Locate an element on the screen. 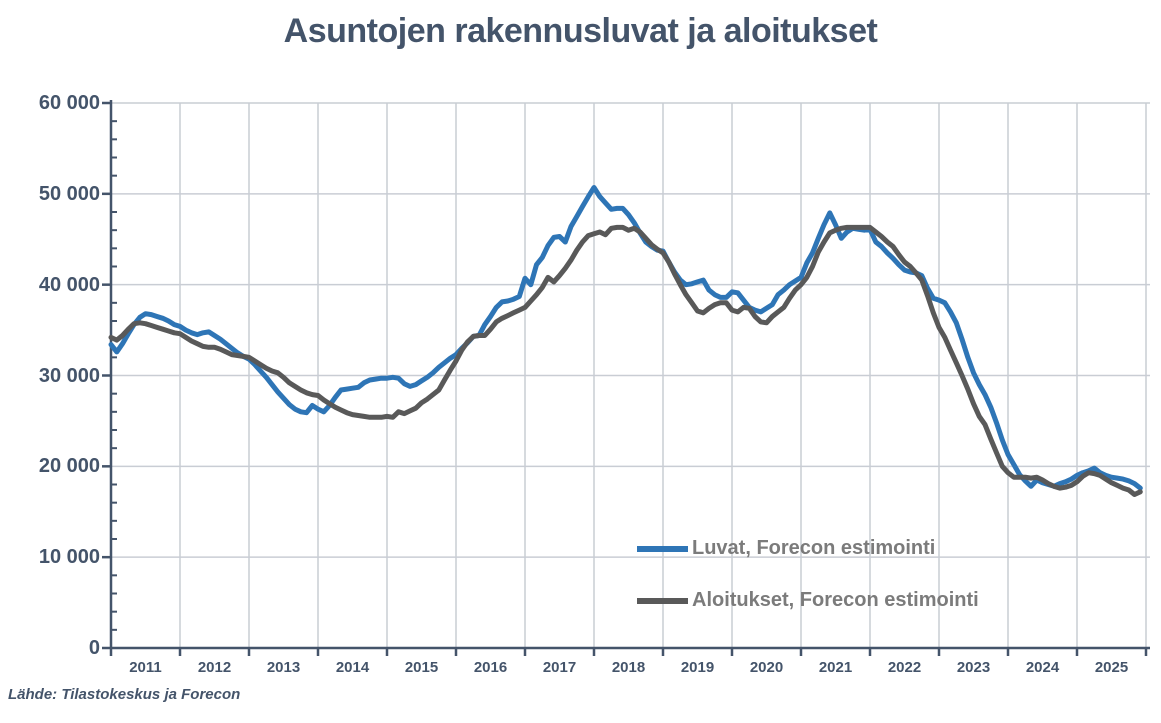 This screenshot has height=723, width=1161. x-tick-label: 2016 is located at coordinates (490, 667).